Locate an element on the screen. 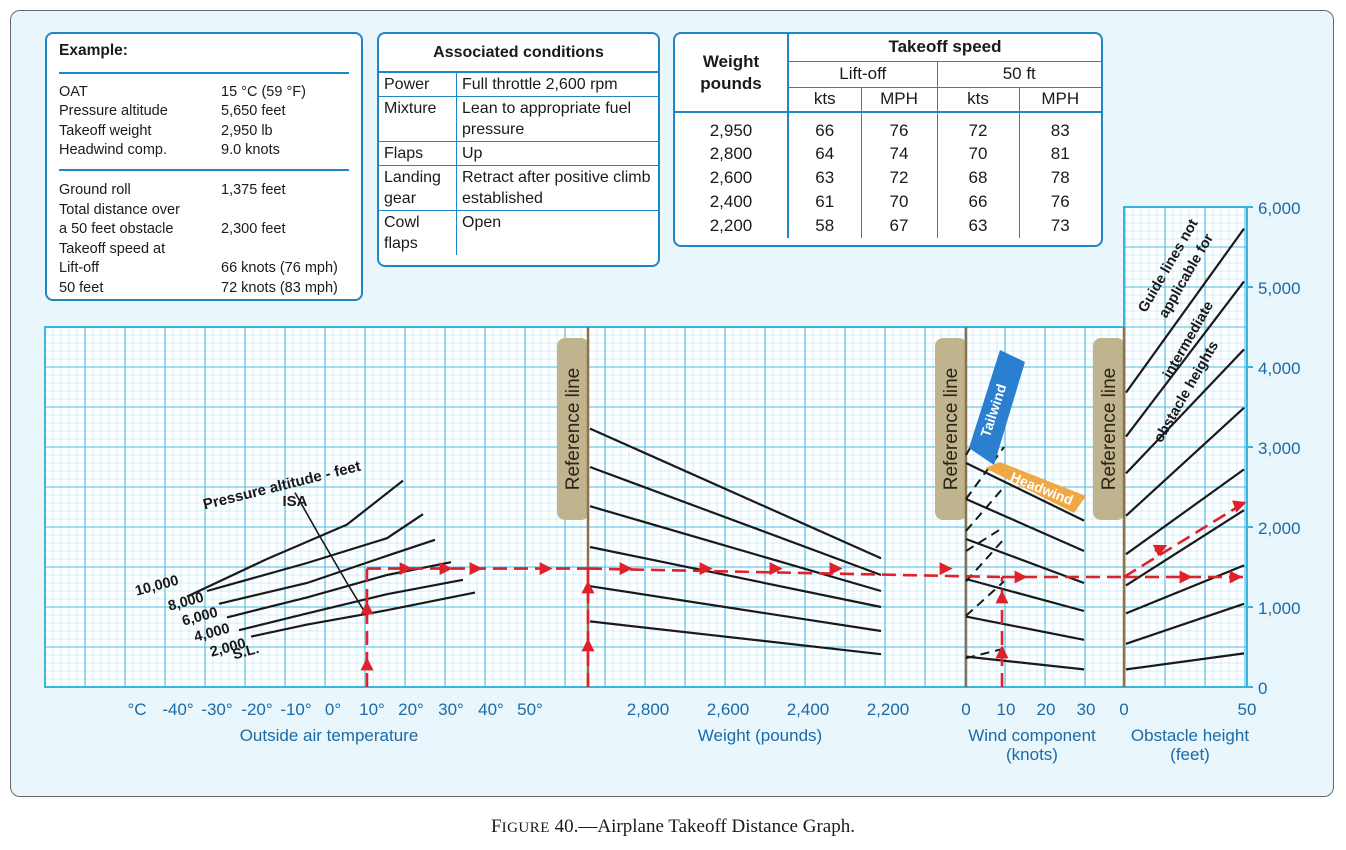 The width and height of the screenshot is (1346, 850). weight-cell: 2,800 is located at coordinates (732, 154).